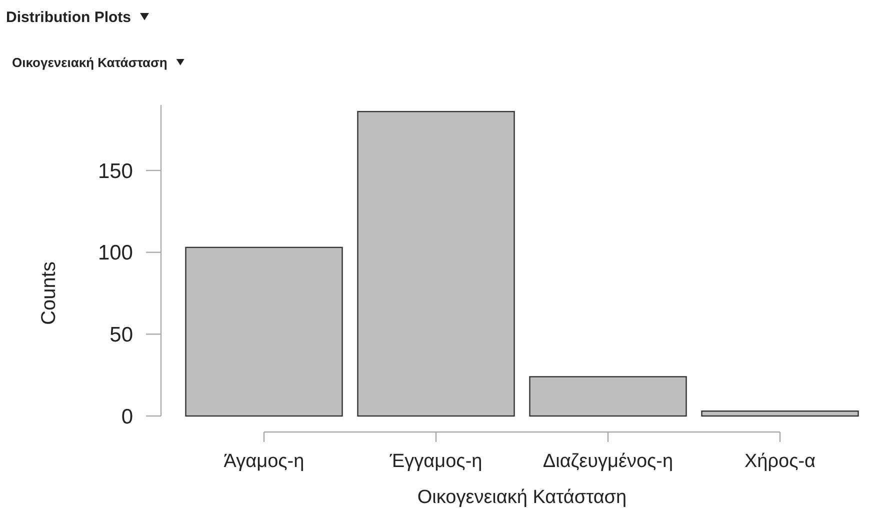 The height and width of the screenshot is (517, 870). Describe the element at coordinates (68, 17) in the screenshot. I see `chart-title: Distribution Plots` at that location.